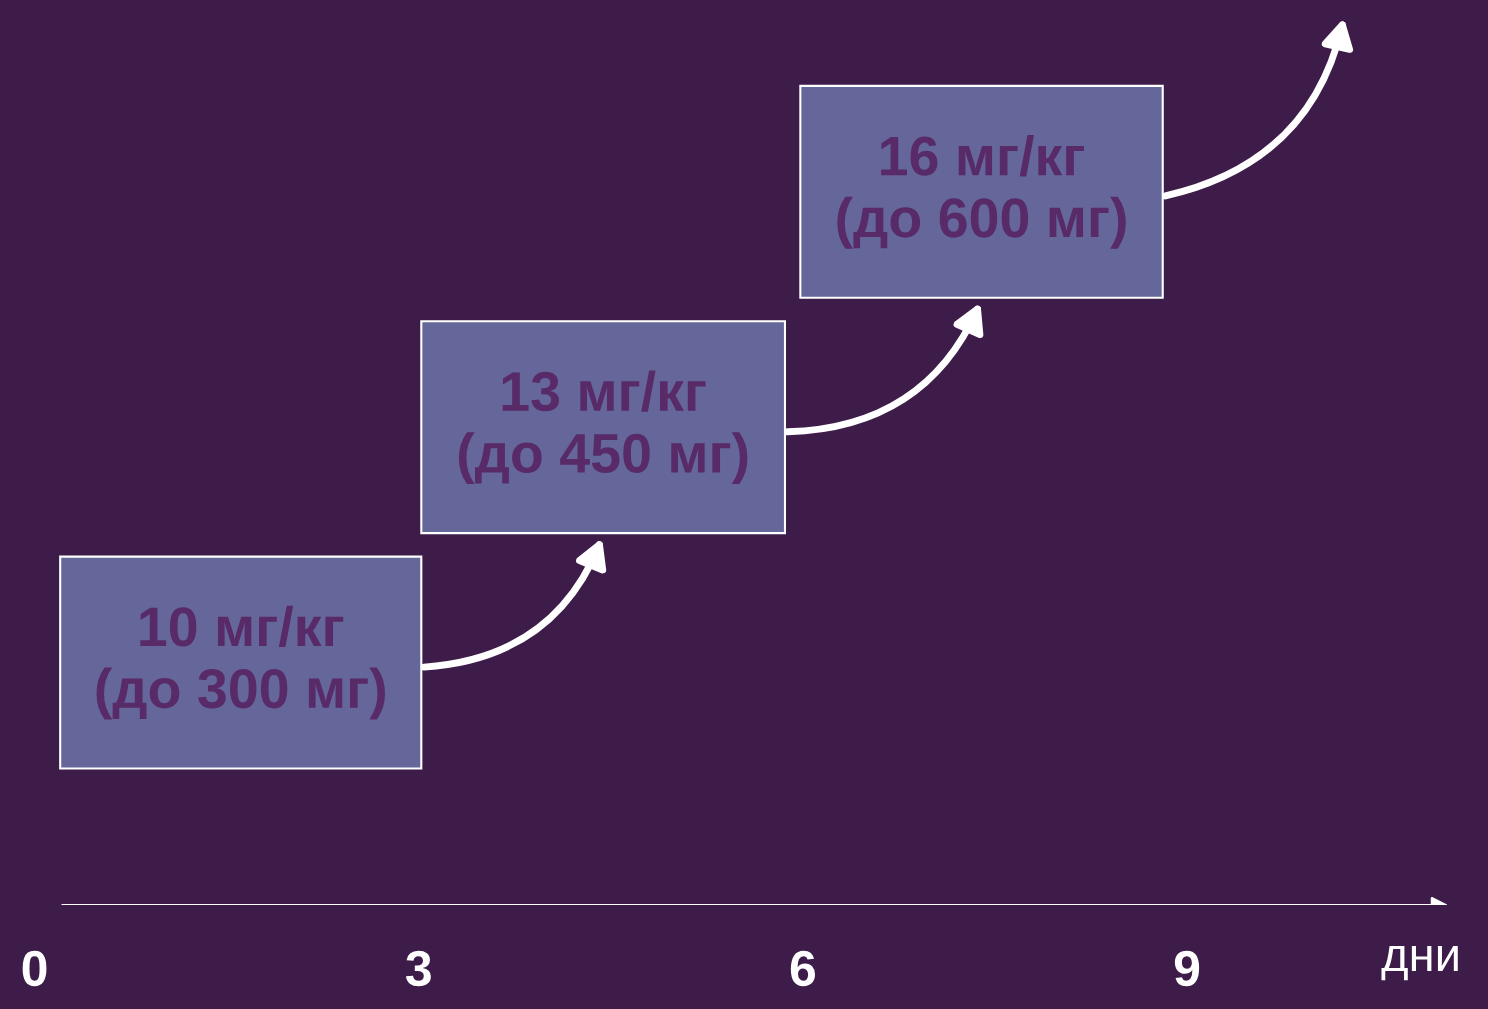  What do you see at coordinates (240, 662) in the screenshot?
I see `annotation: 10 мг/кг (до 300 мг)` at bounding box center [240, 662].